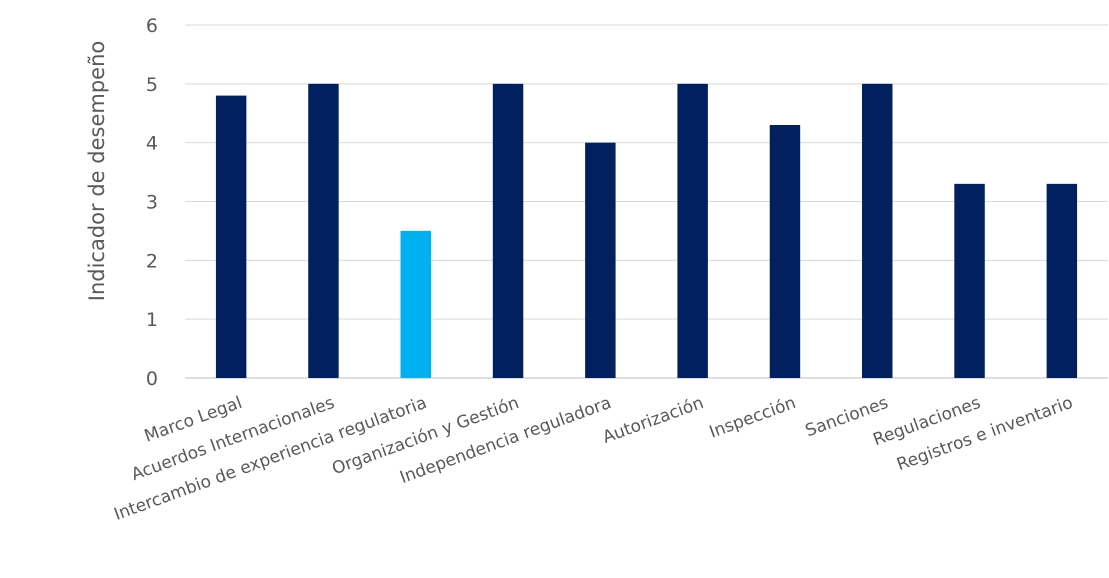  I want to click on y-tick-label: 1, so click(152, 320).